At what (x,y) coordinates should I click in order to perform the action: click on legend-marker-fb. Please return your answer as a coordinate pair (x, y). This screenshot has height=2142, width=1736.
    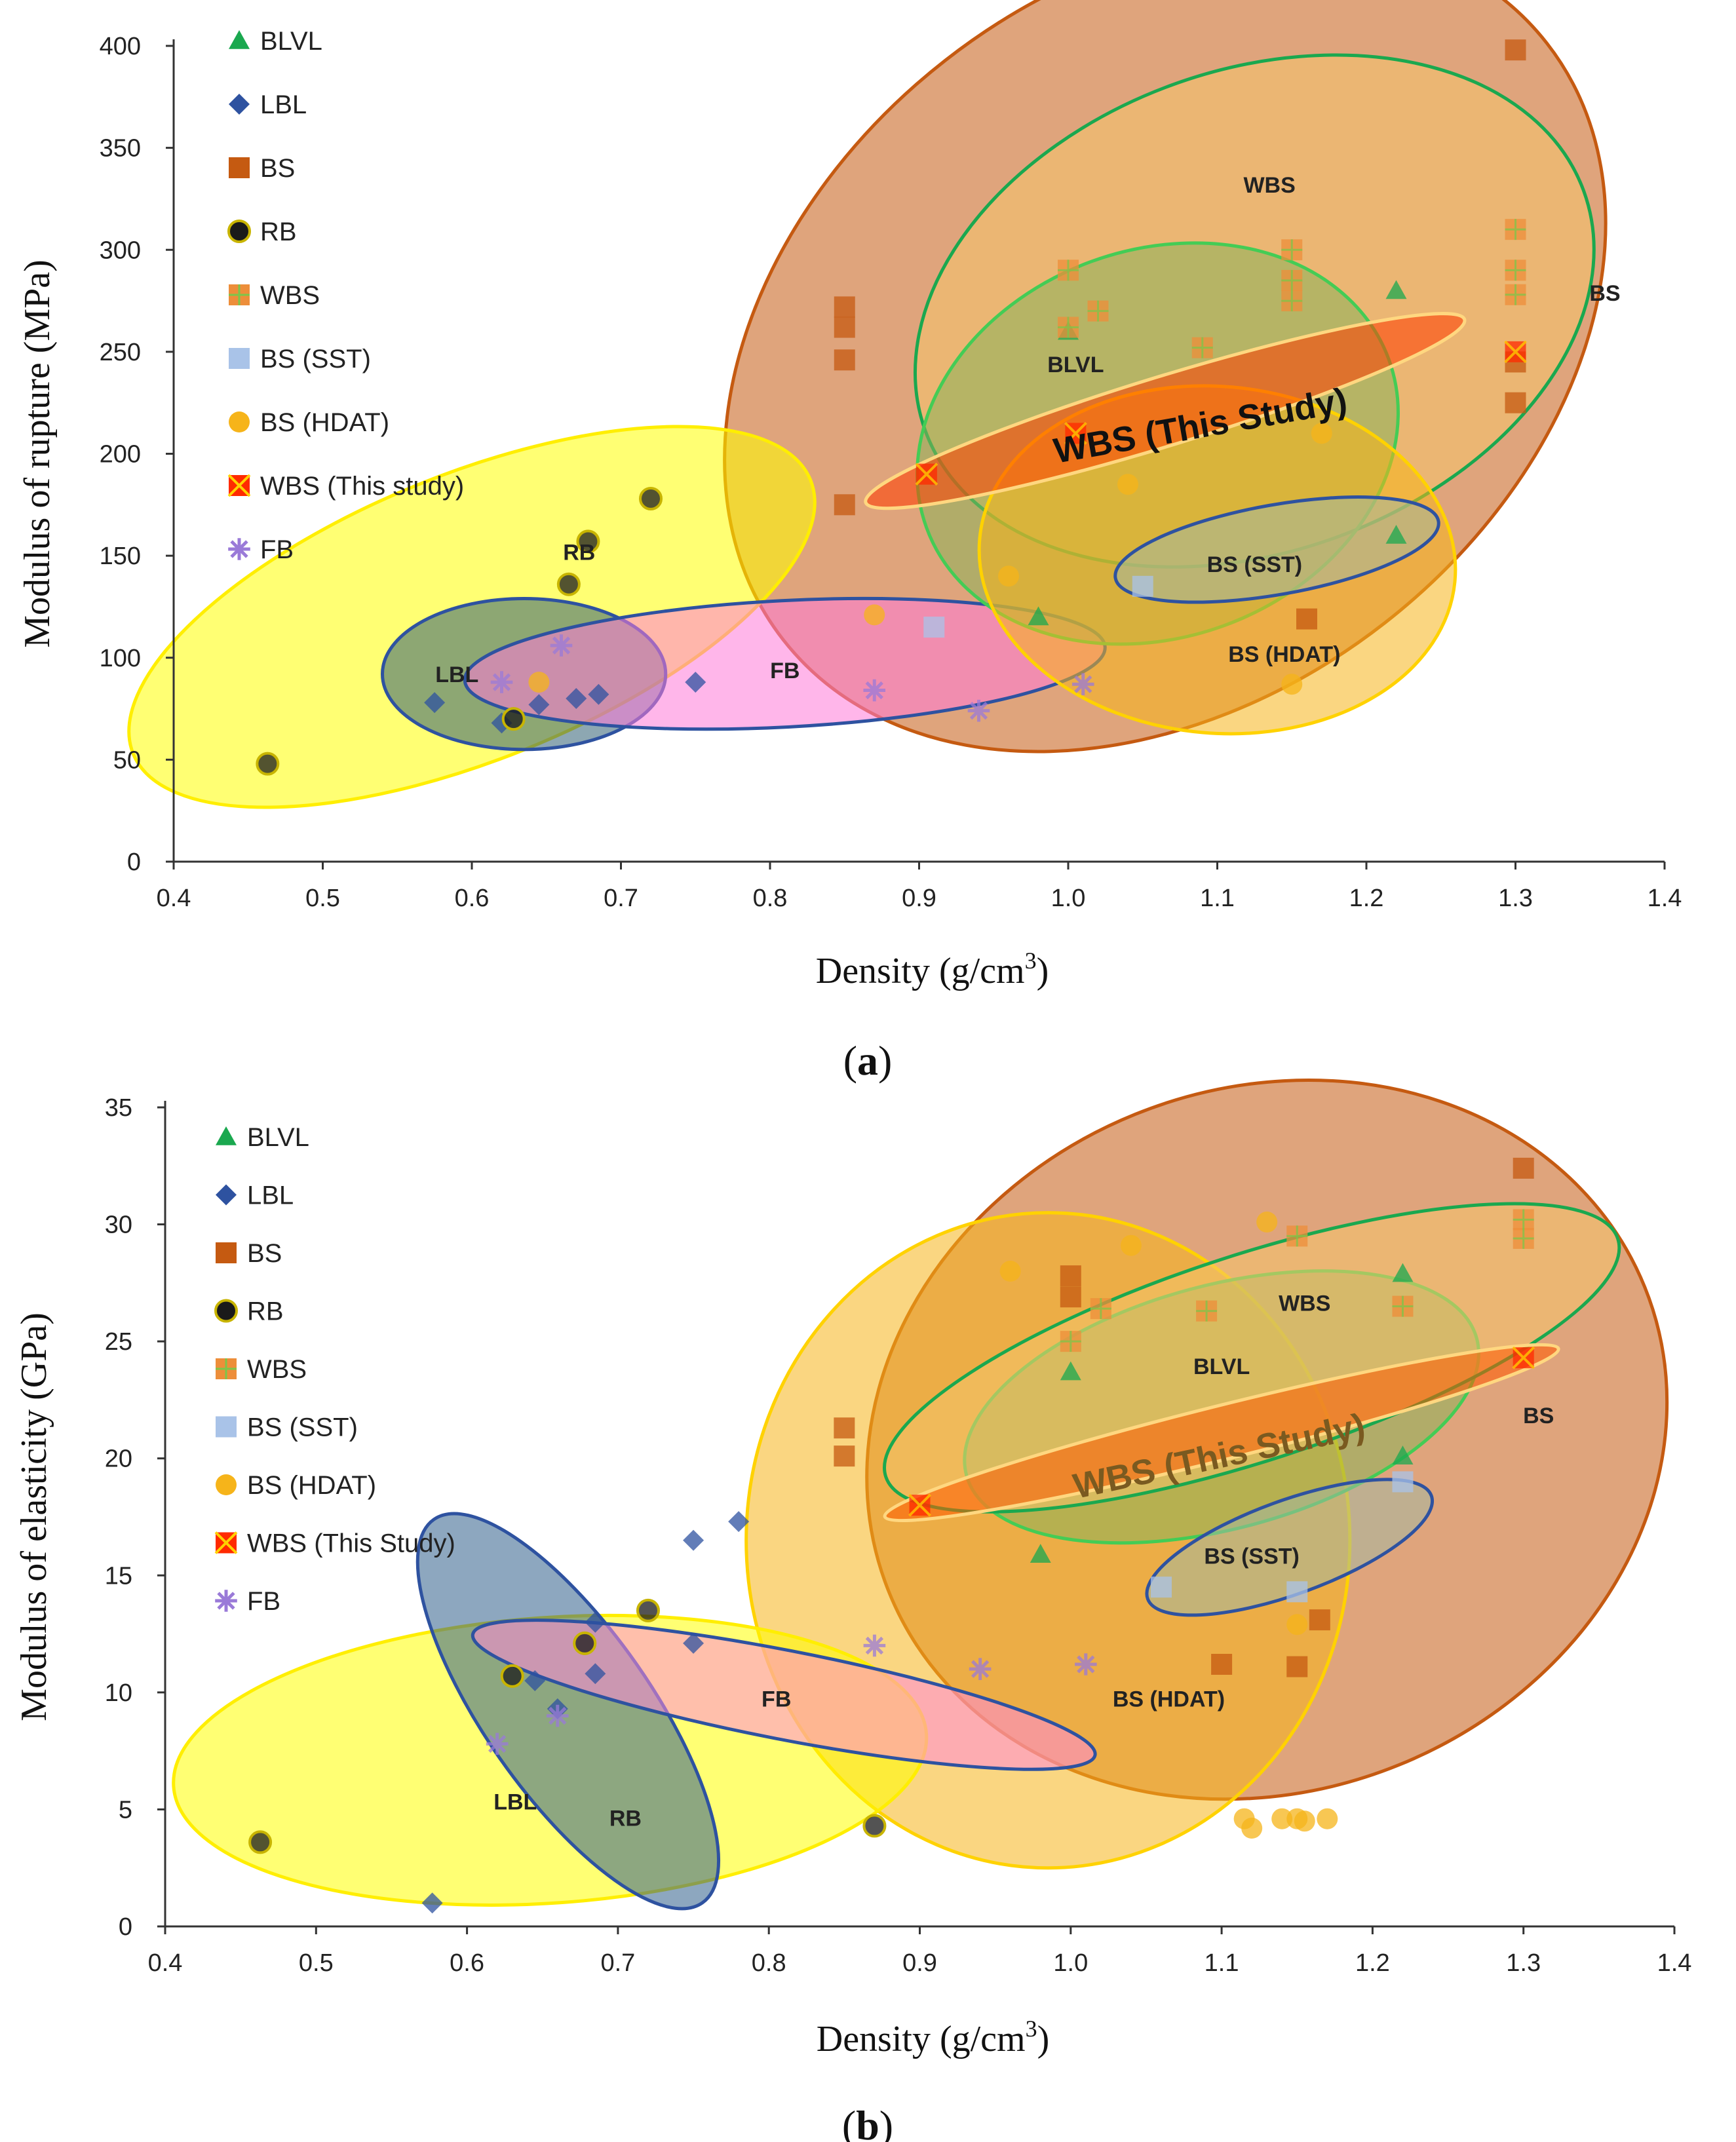
    Looking at the image, I should click on (226, 1601).